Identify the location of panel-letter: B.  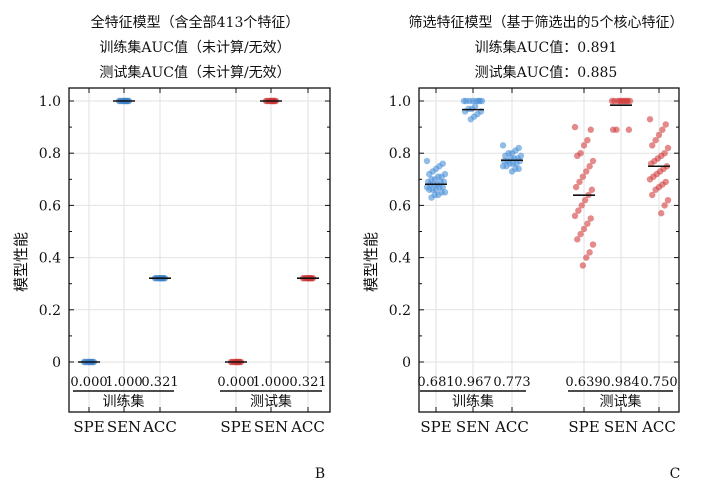
(320, 474).